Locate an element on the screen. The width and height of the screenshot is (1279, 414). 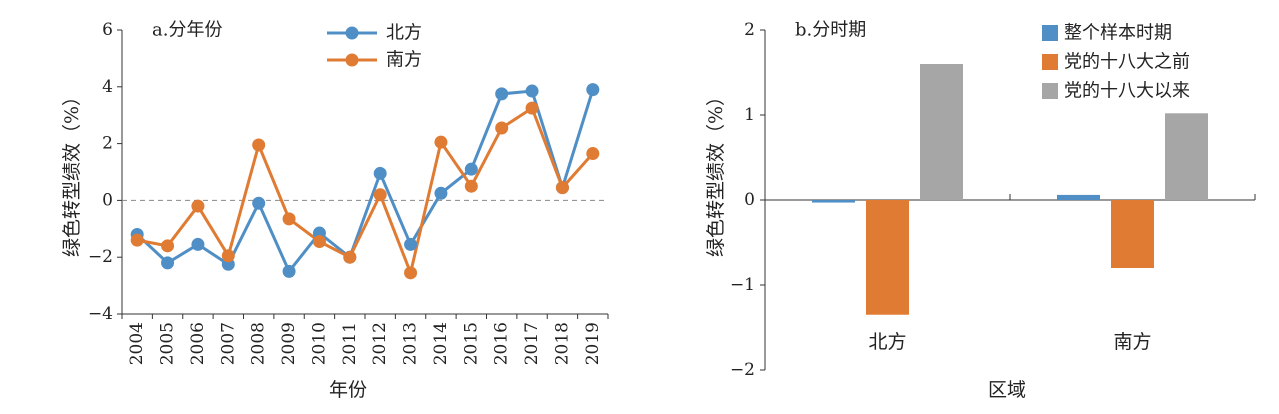
series-line-south is located at coordinates (365, 191).